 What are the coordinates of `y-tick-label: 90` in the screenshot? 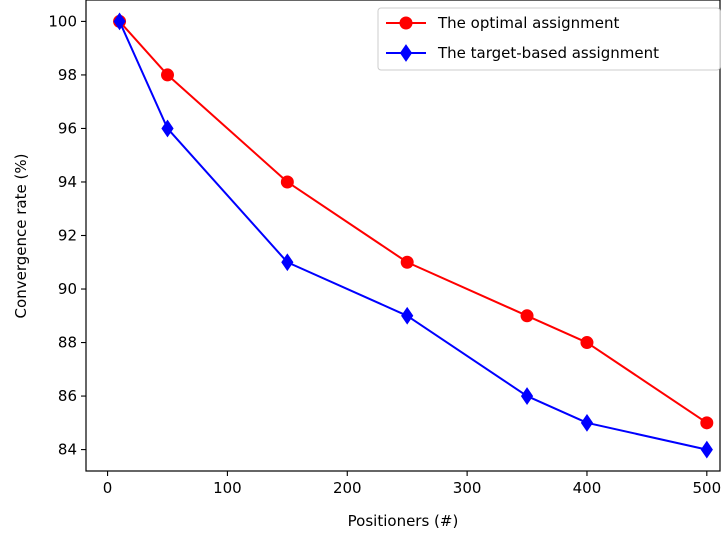 It's located at (67, 289).